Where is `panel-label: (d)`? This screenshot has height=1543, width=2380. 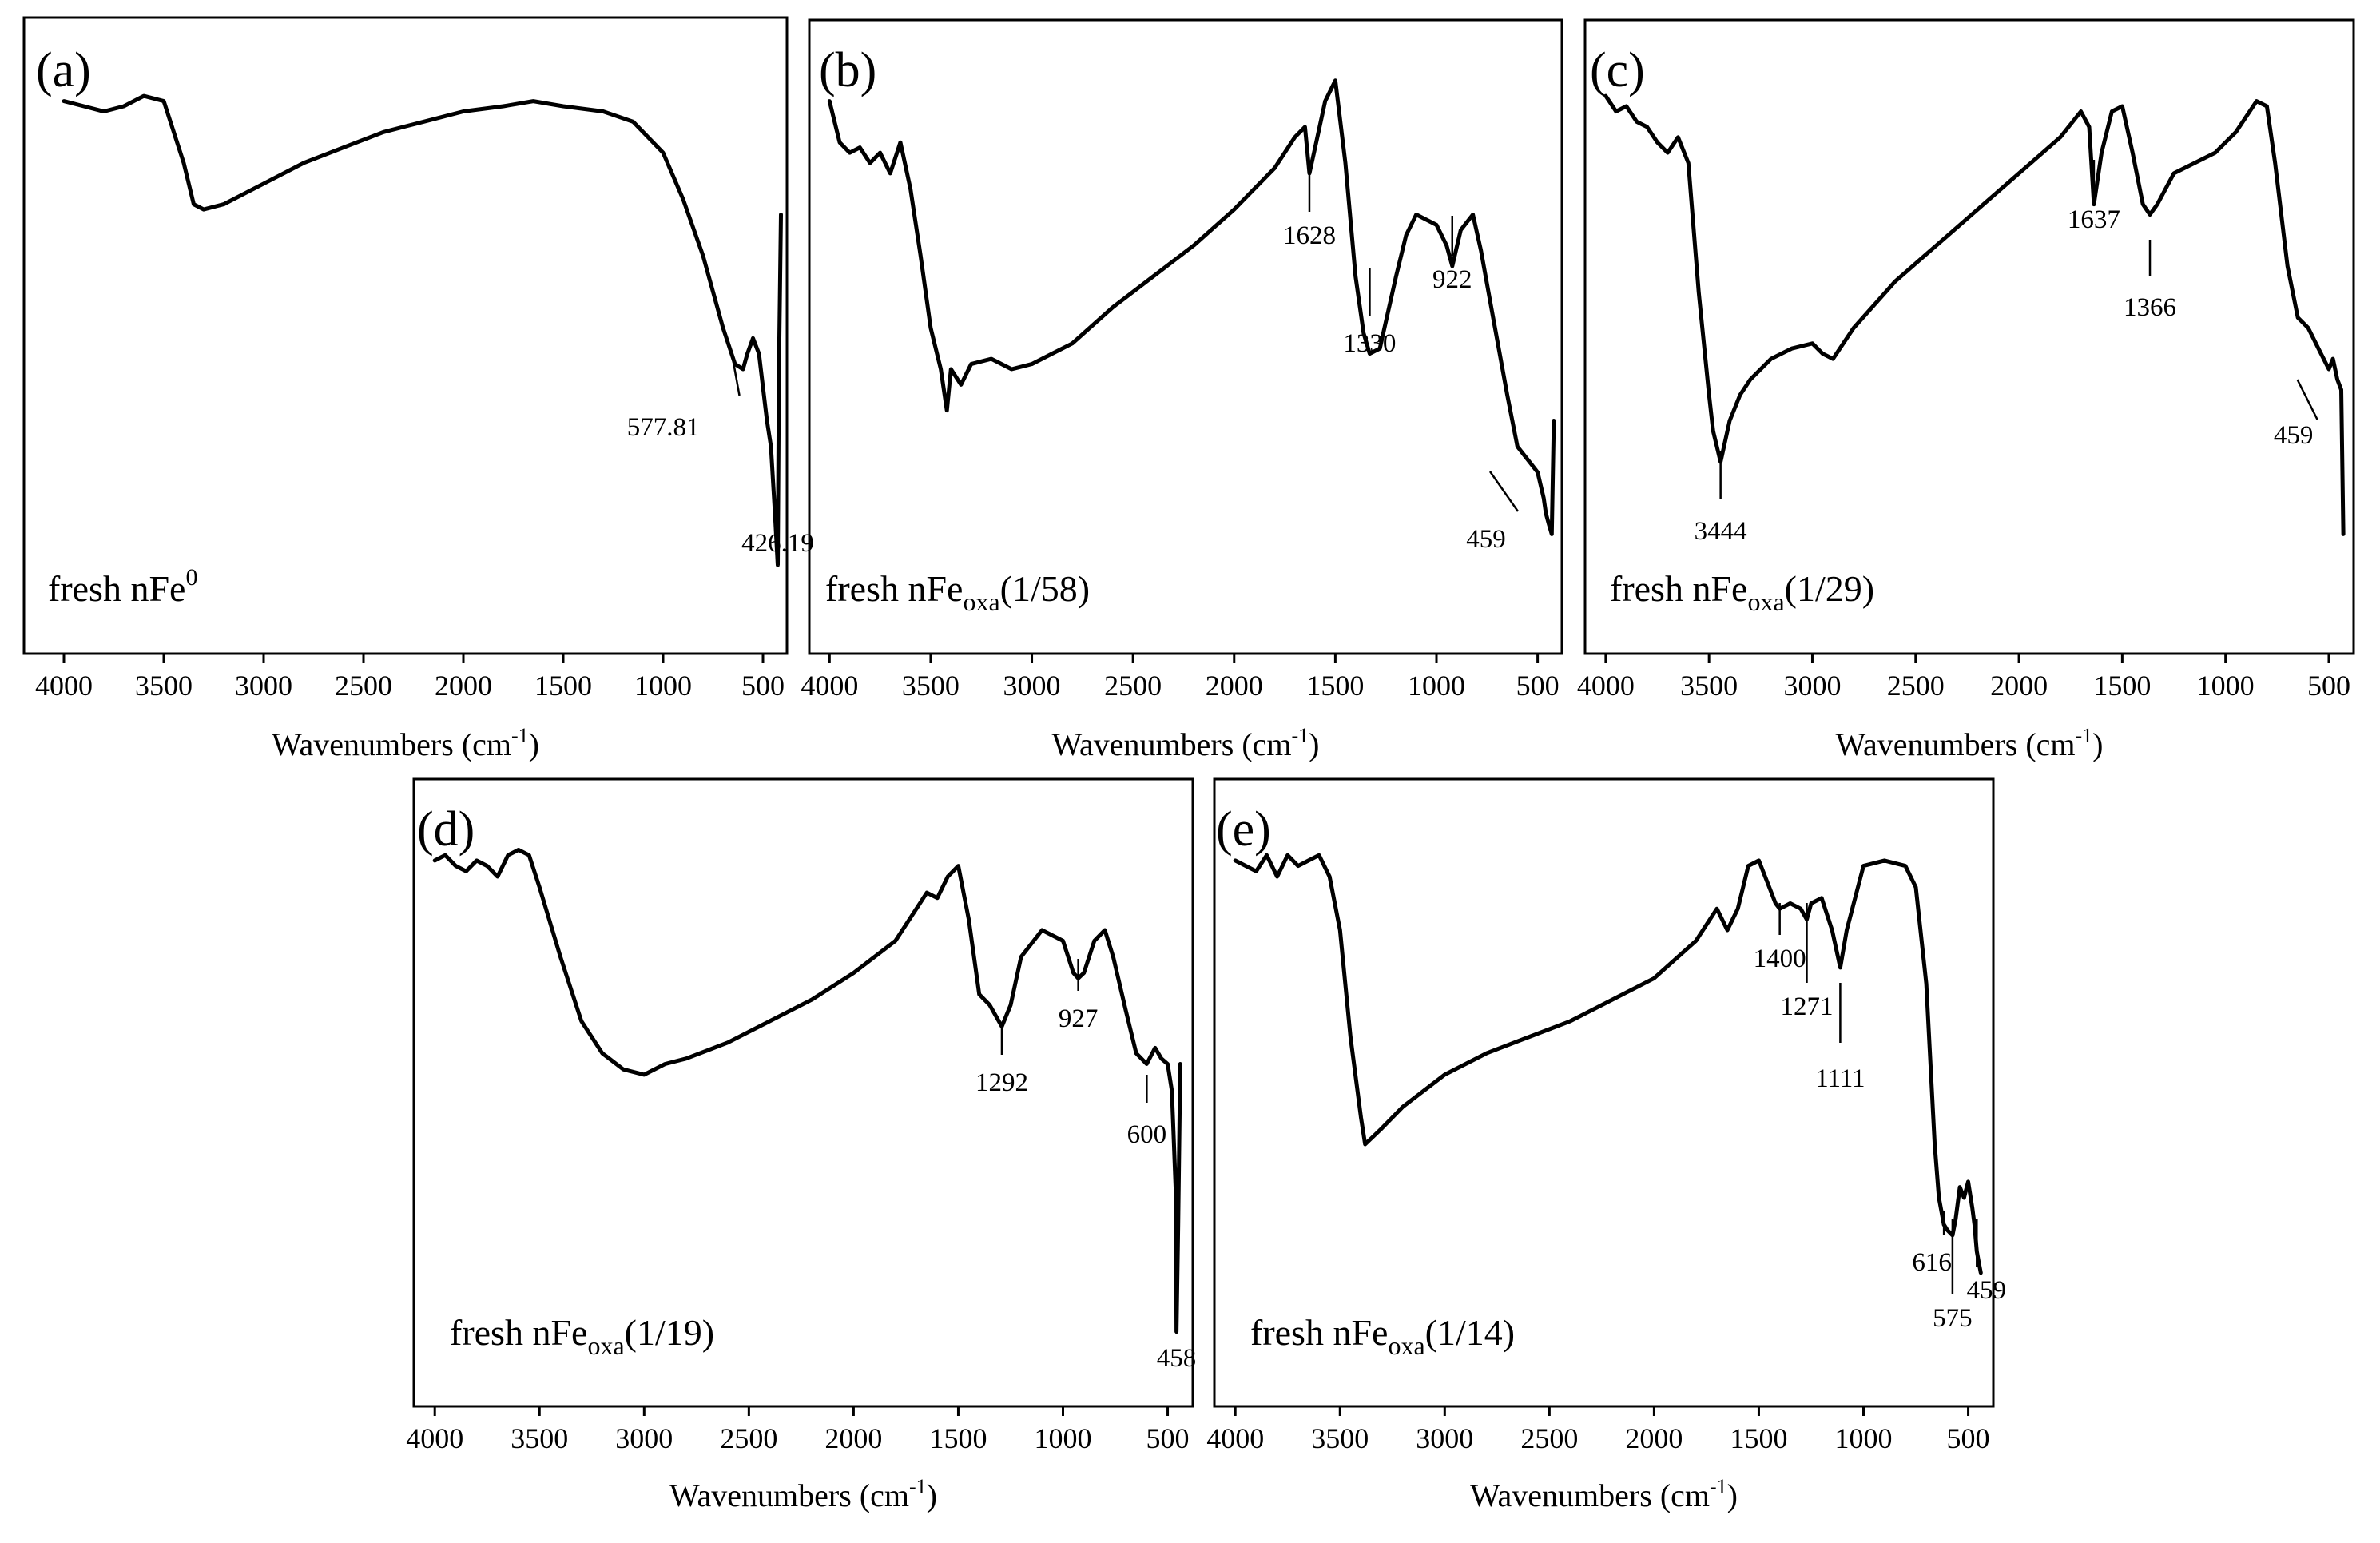 panel-label: (d) is located at coordinates (446, 829).